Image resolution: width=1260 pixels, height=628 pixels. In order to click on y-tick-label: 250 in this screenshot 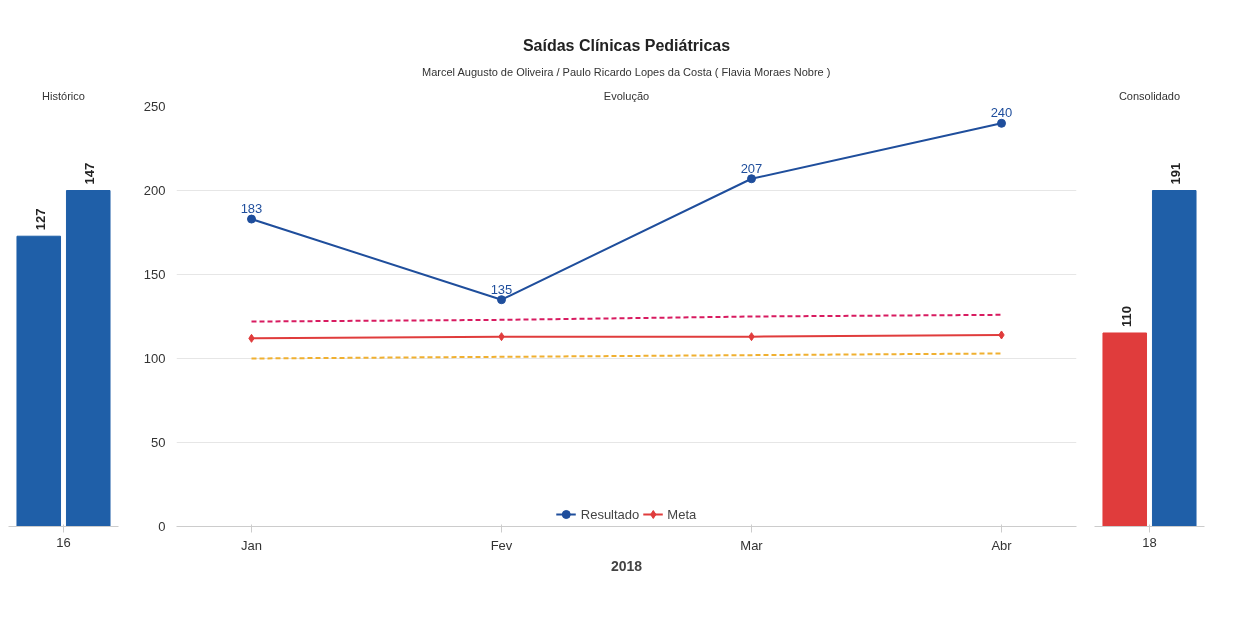, I will do `click(154, 106)`.